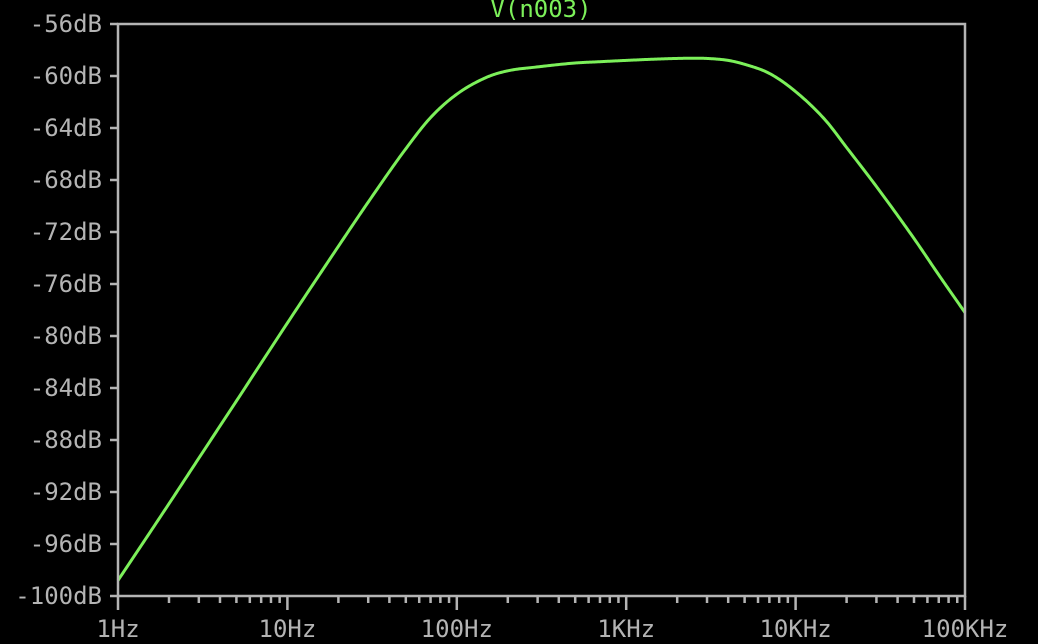  Describe the element at coordinates (66, 336) in the screenshot. I see `y-tick-label: -80dB` at that location.